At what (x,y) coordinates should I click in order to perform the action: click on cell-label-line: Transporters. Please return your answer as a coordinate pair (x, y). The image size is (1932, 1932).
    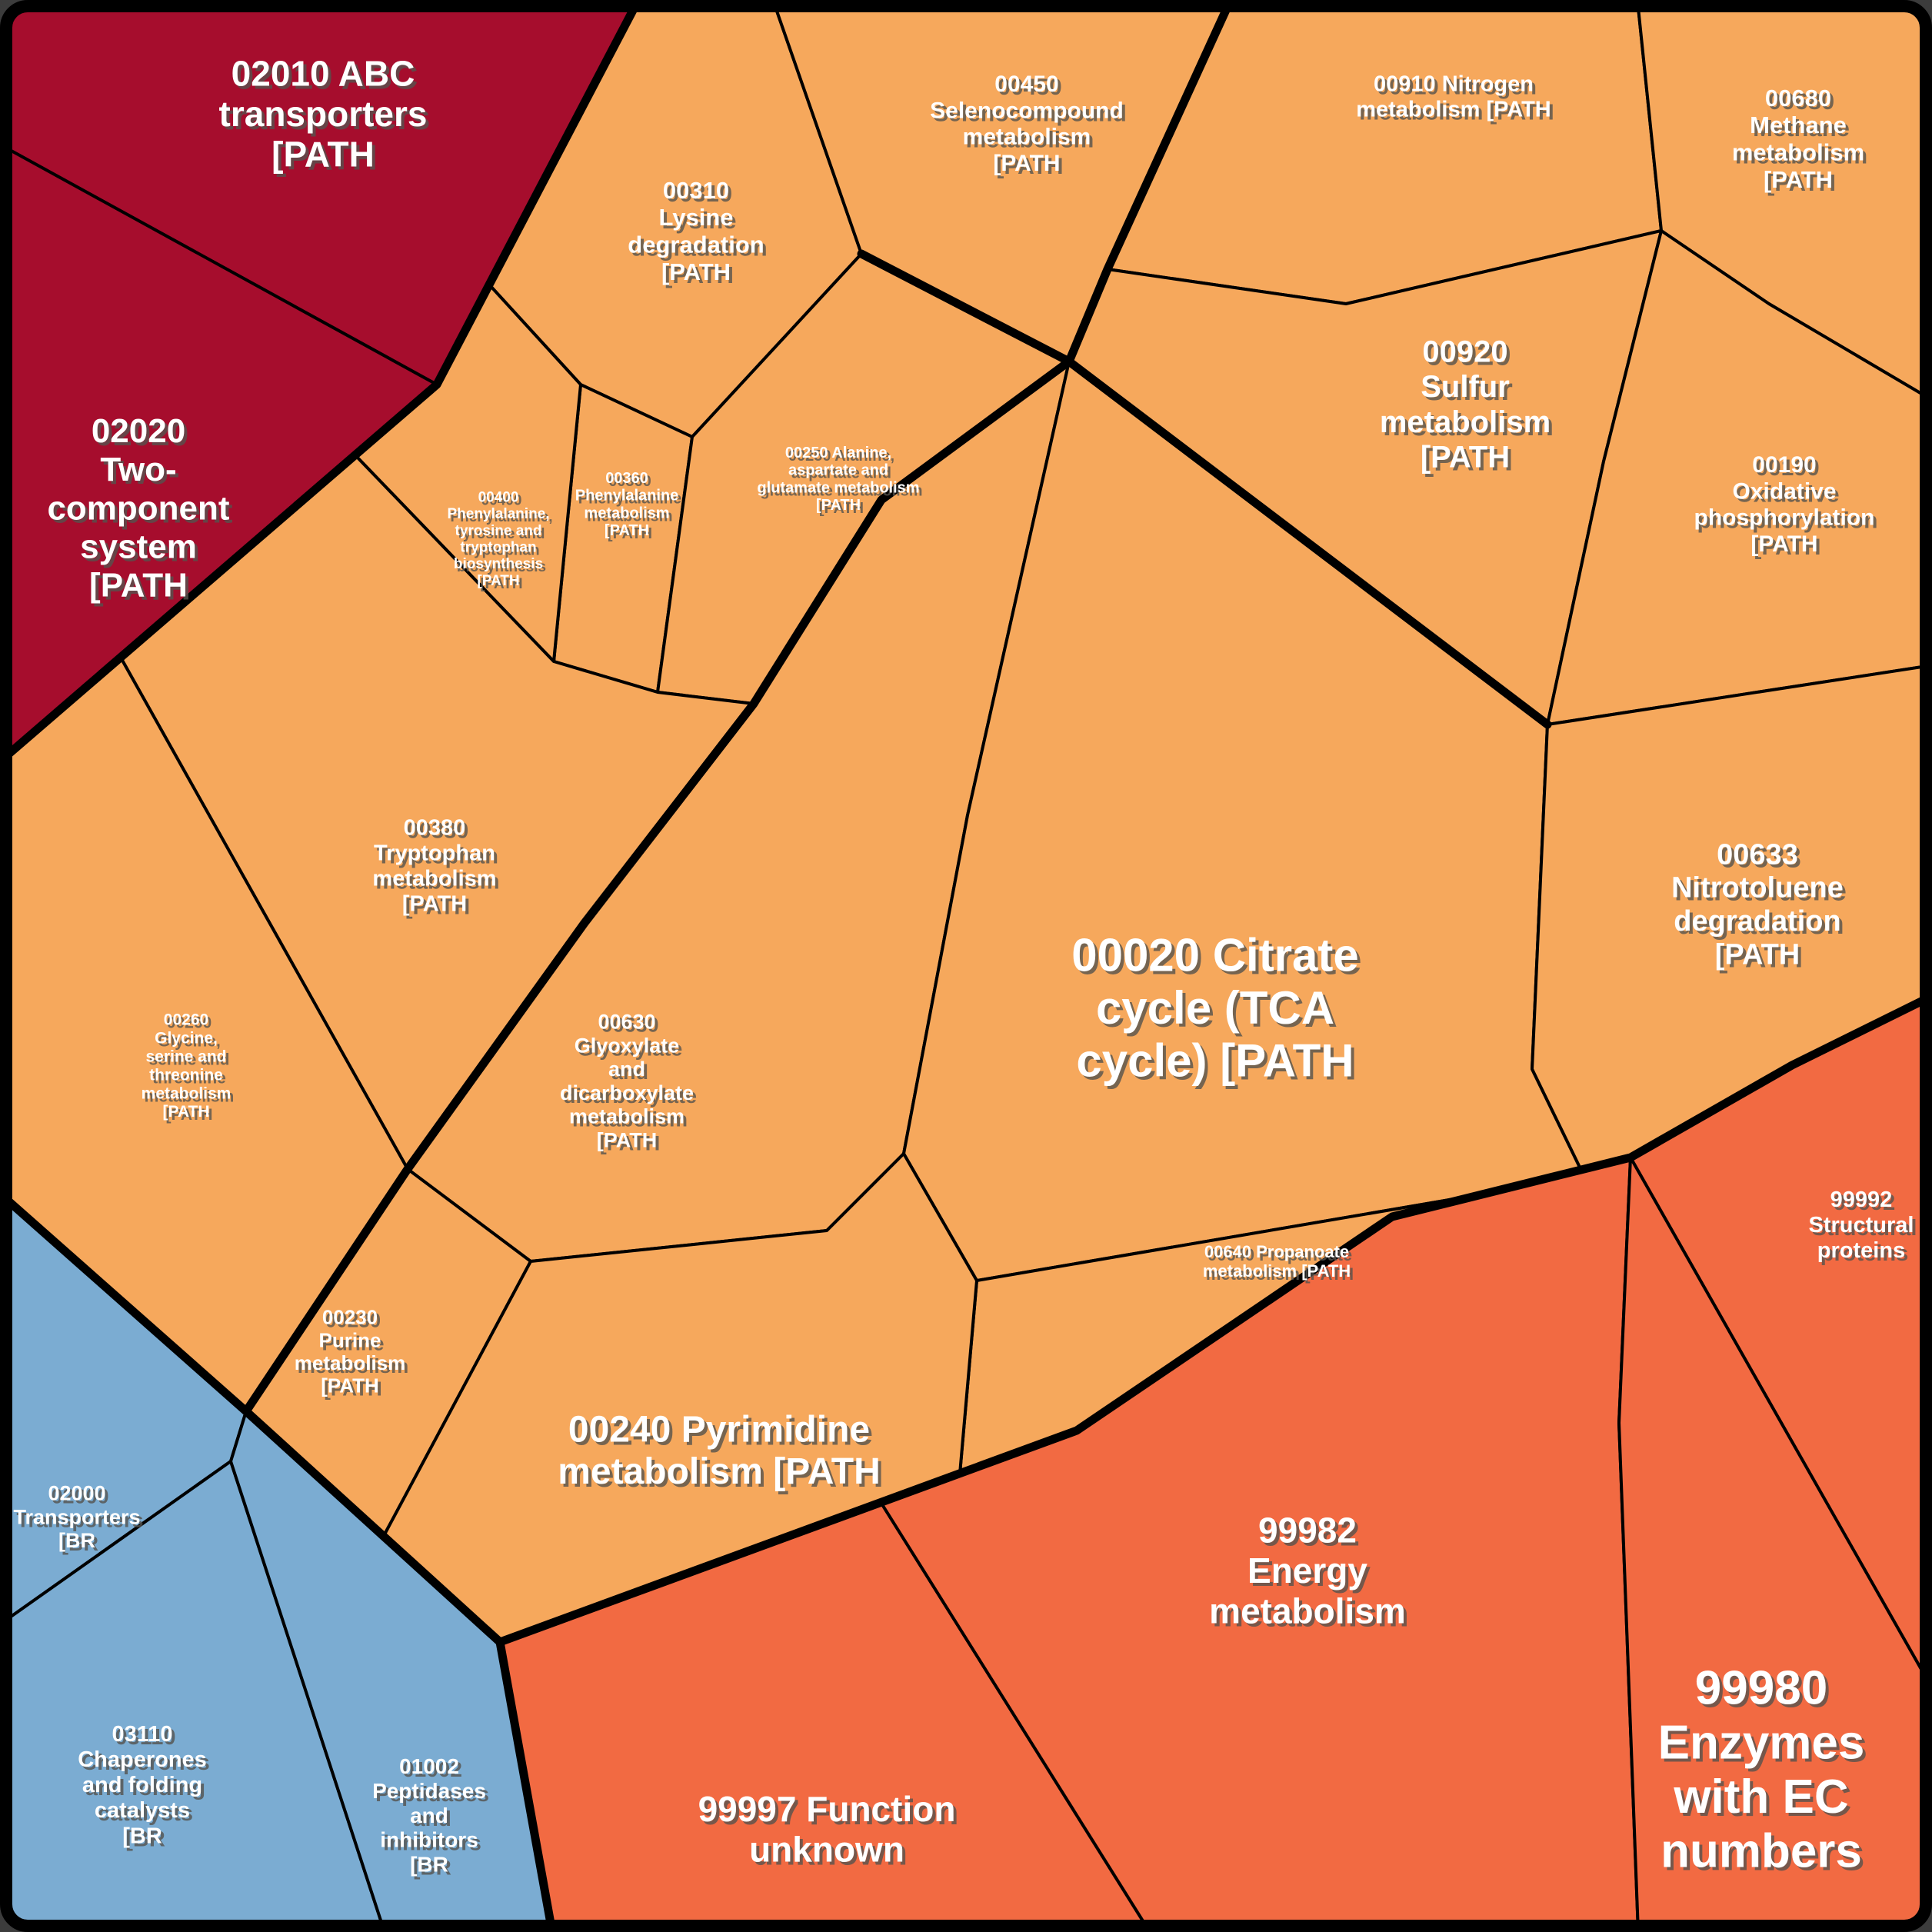
    Looking at the image, I should click on (79, 1519).